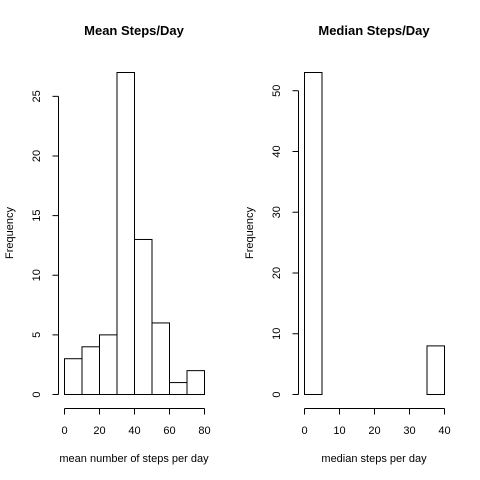 Image resolution: width=480 pixels, height=480 pixels. I want to click on x-axis: 0 20 40 60 80, so click(136, 422).